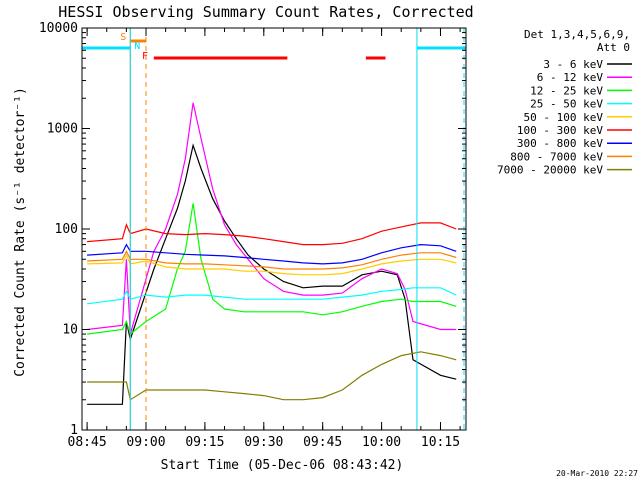 Image resolution: width=640 pixels, height=480 pixels. I want to click on legend-label: 50 - 100 keV, so click(564, 117).